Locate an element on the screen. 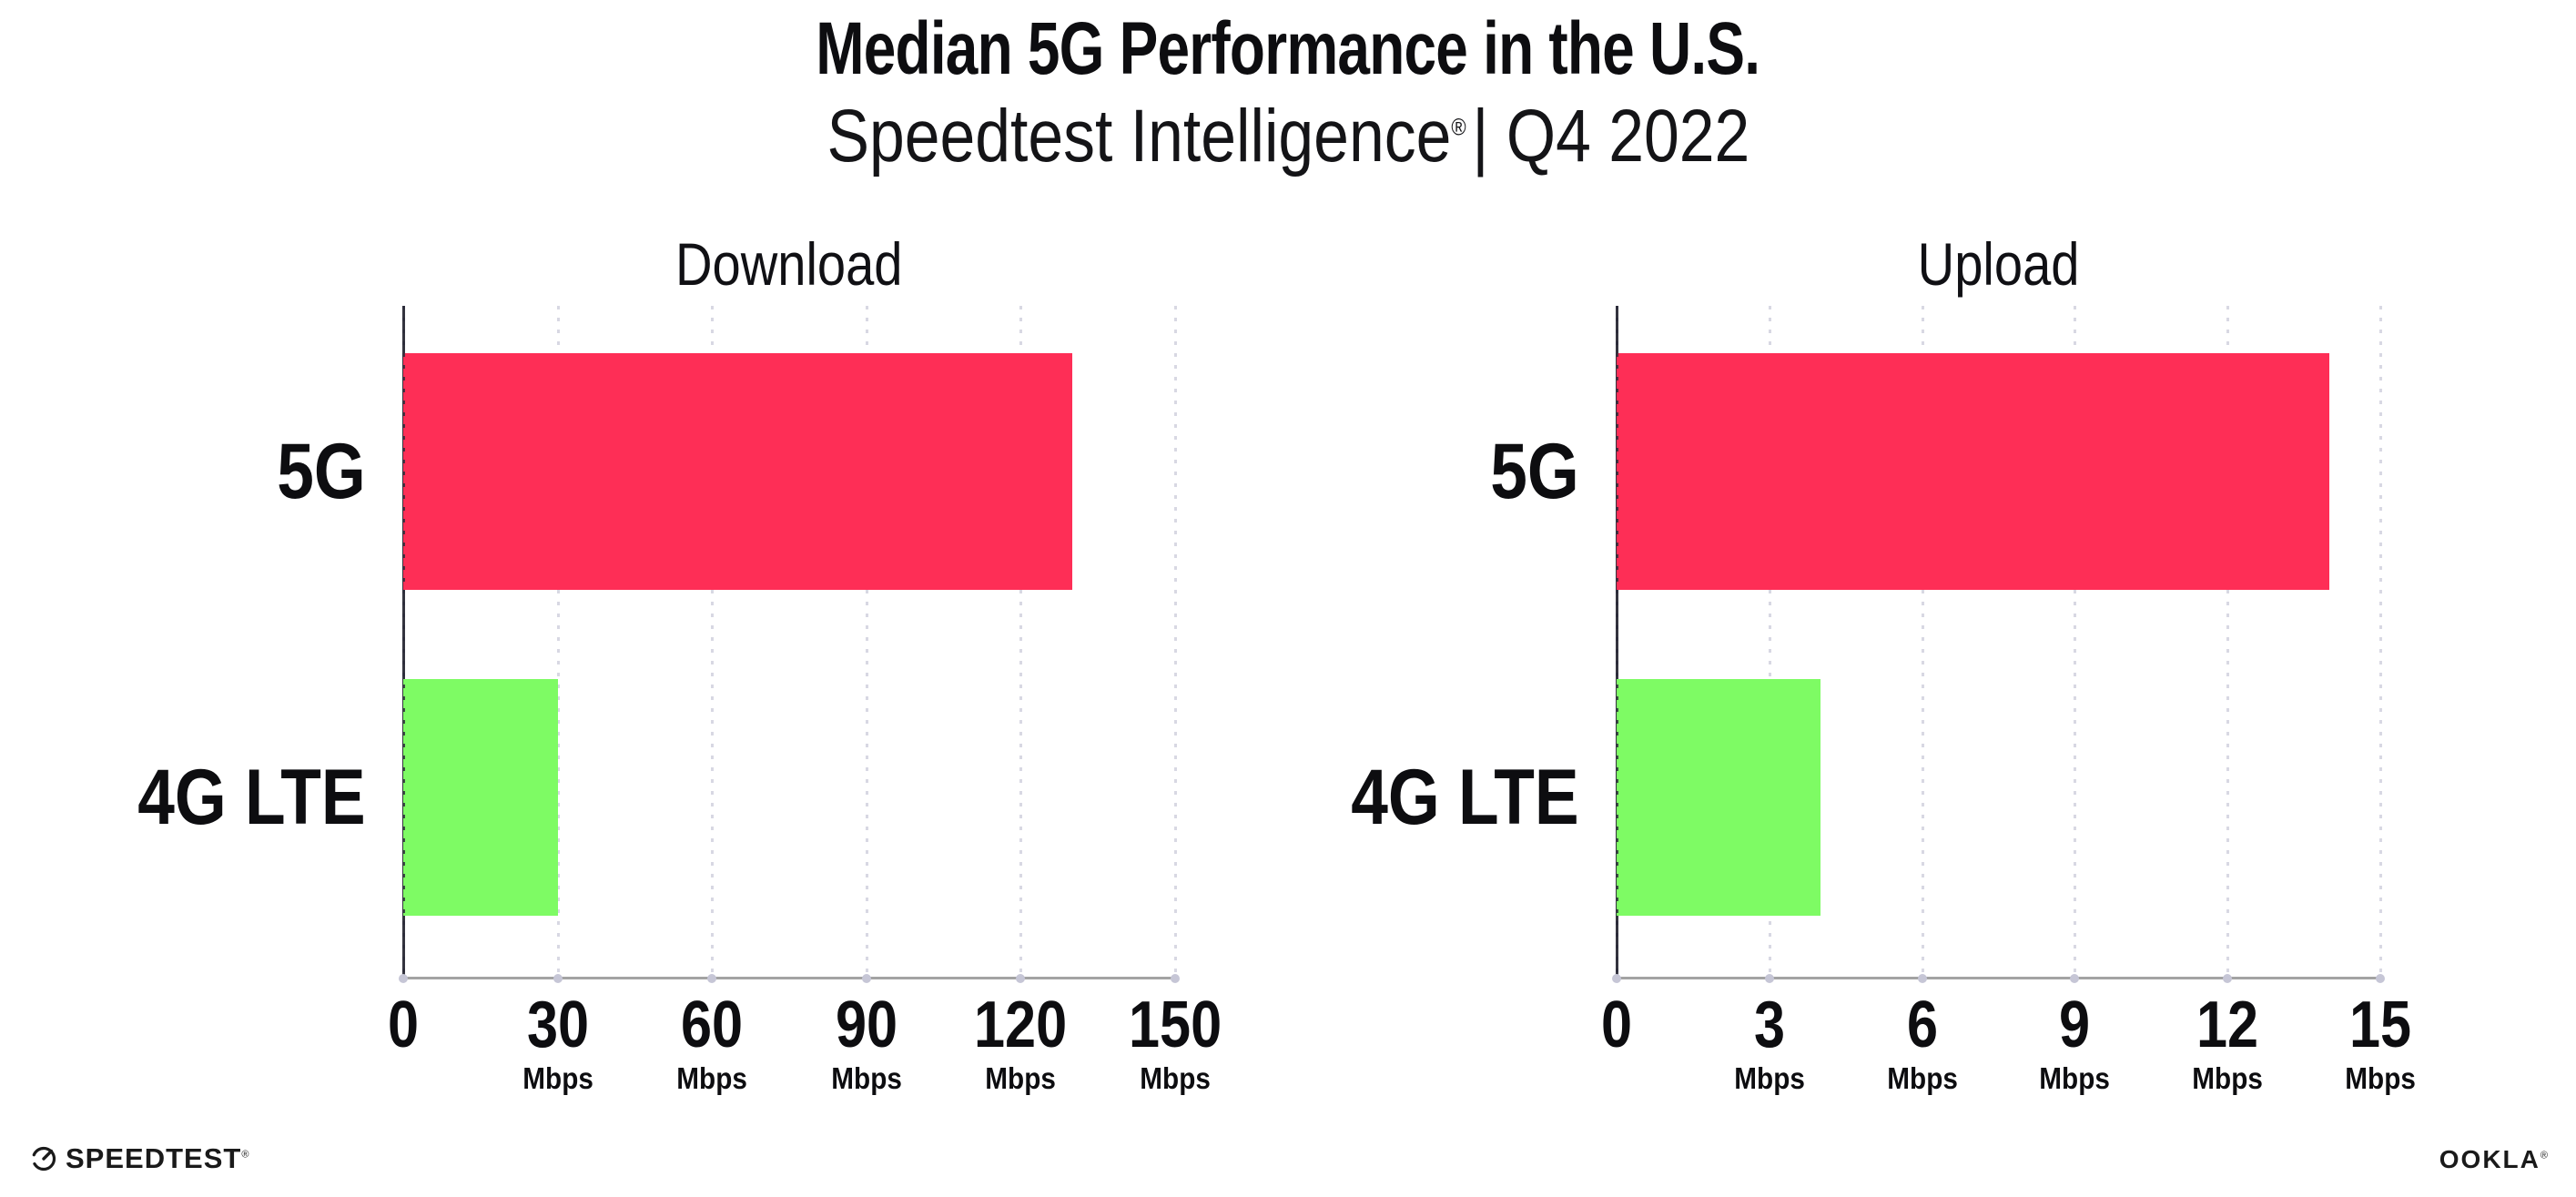 This screenshot has width=2576, height=1197. x-tick-value: 0 is located at coordinates (403, 1024).